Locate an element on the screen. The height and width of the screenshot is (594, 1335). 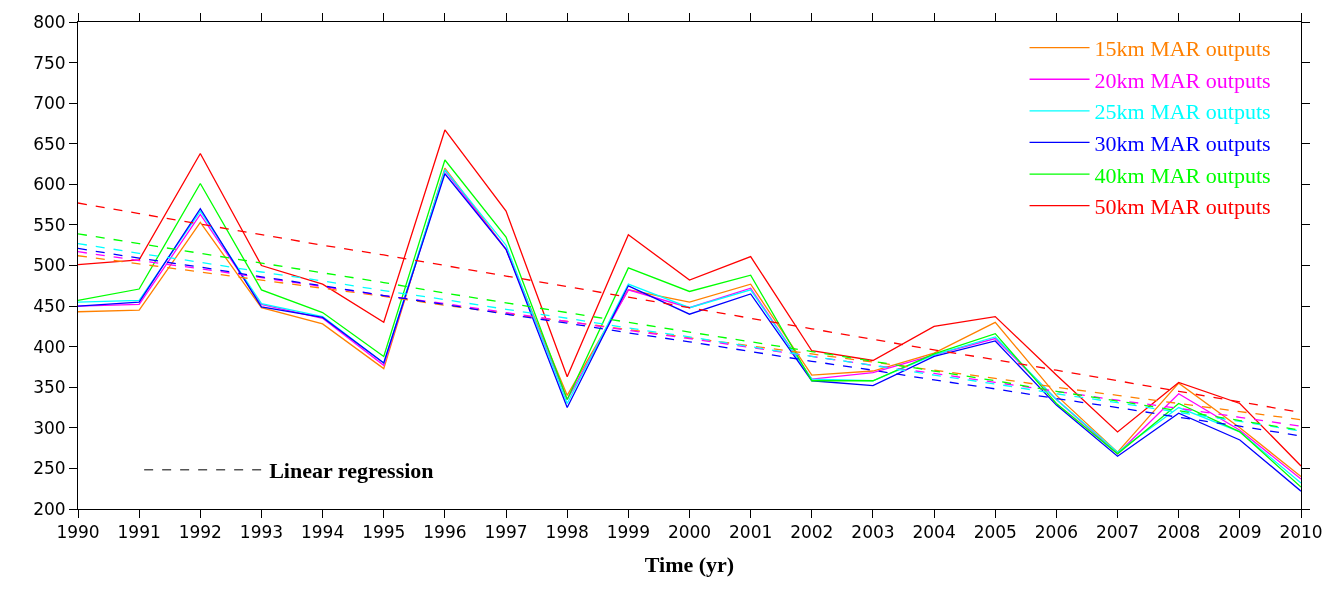
x-tick-label: 1999 is located at coordinates (628, 532).